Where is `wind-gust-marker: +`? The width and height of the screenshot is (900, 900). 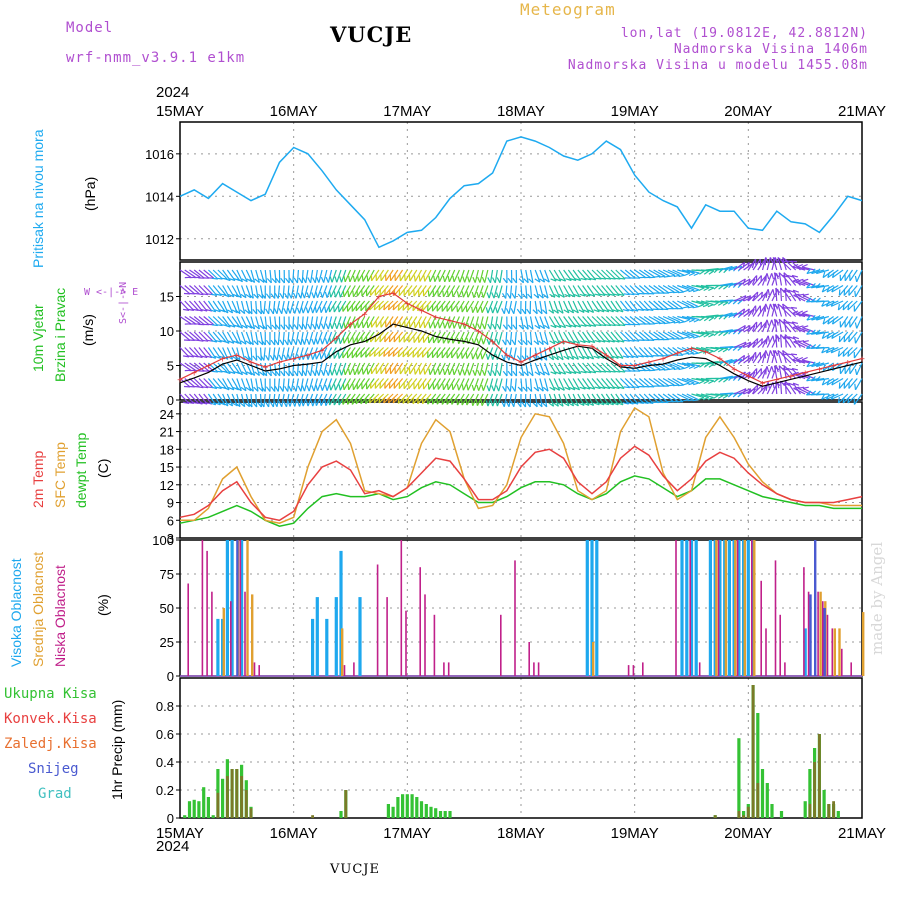
wind-gust-marker: + is located at coordinates (351, 325).